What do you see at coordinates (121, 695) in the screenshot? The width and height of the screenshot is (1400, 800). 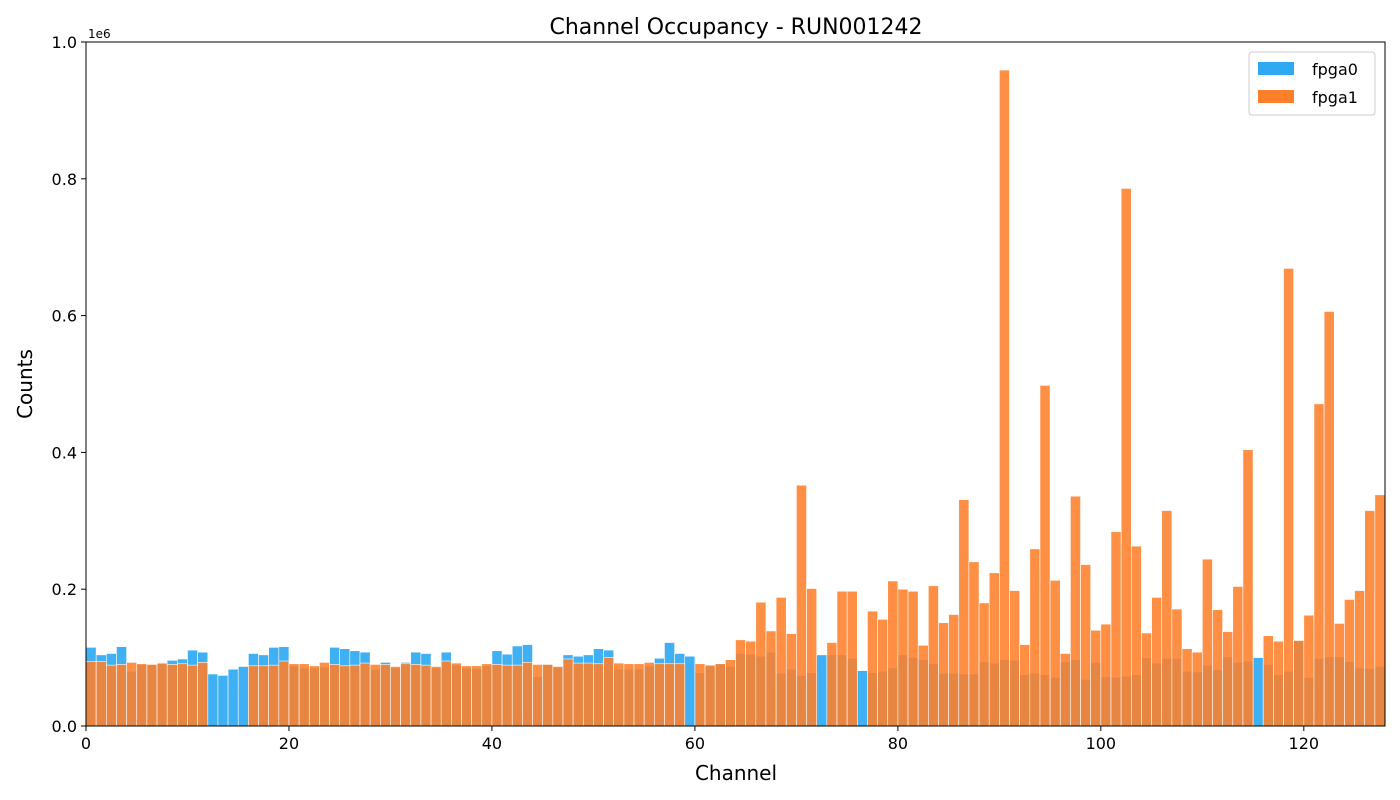 I see `bar-fpga1-ch3` at bounding box center [121, 695].